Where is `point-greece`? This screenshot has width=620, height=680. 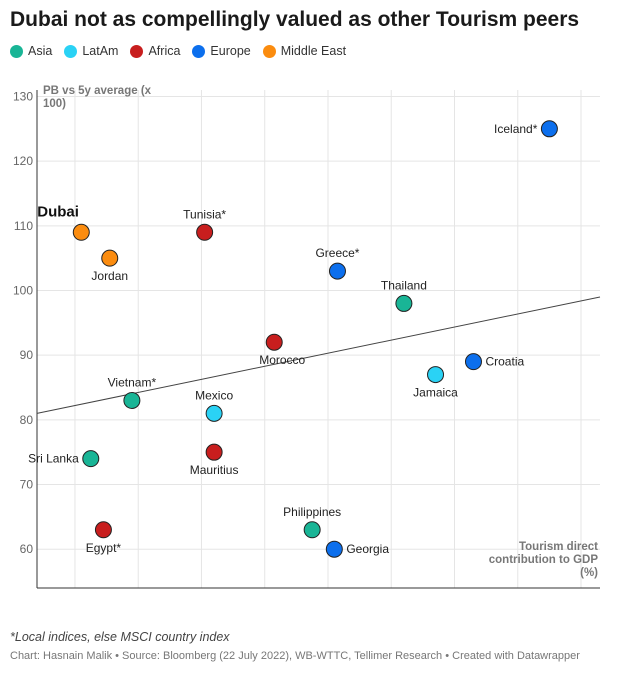
point-greece is located at coordinates (337, 271).